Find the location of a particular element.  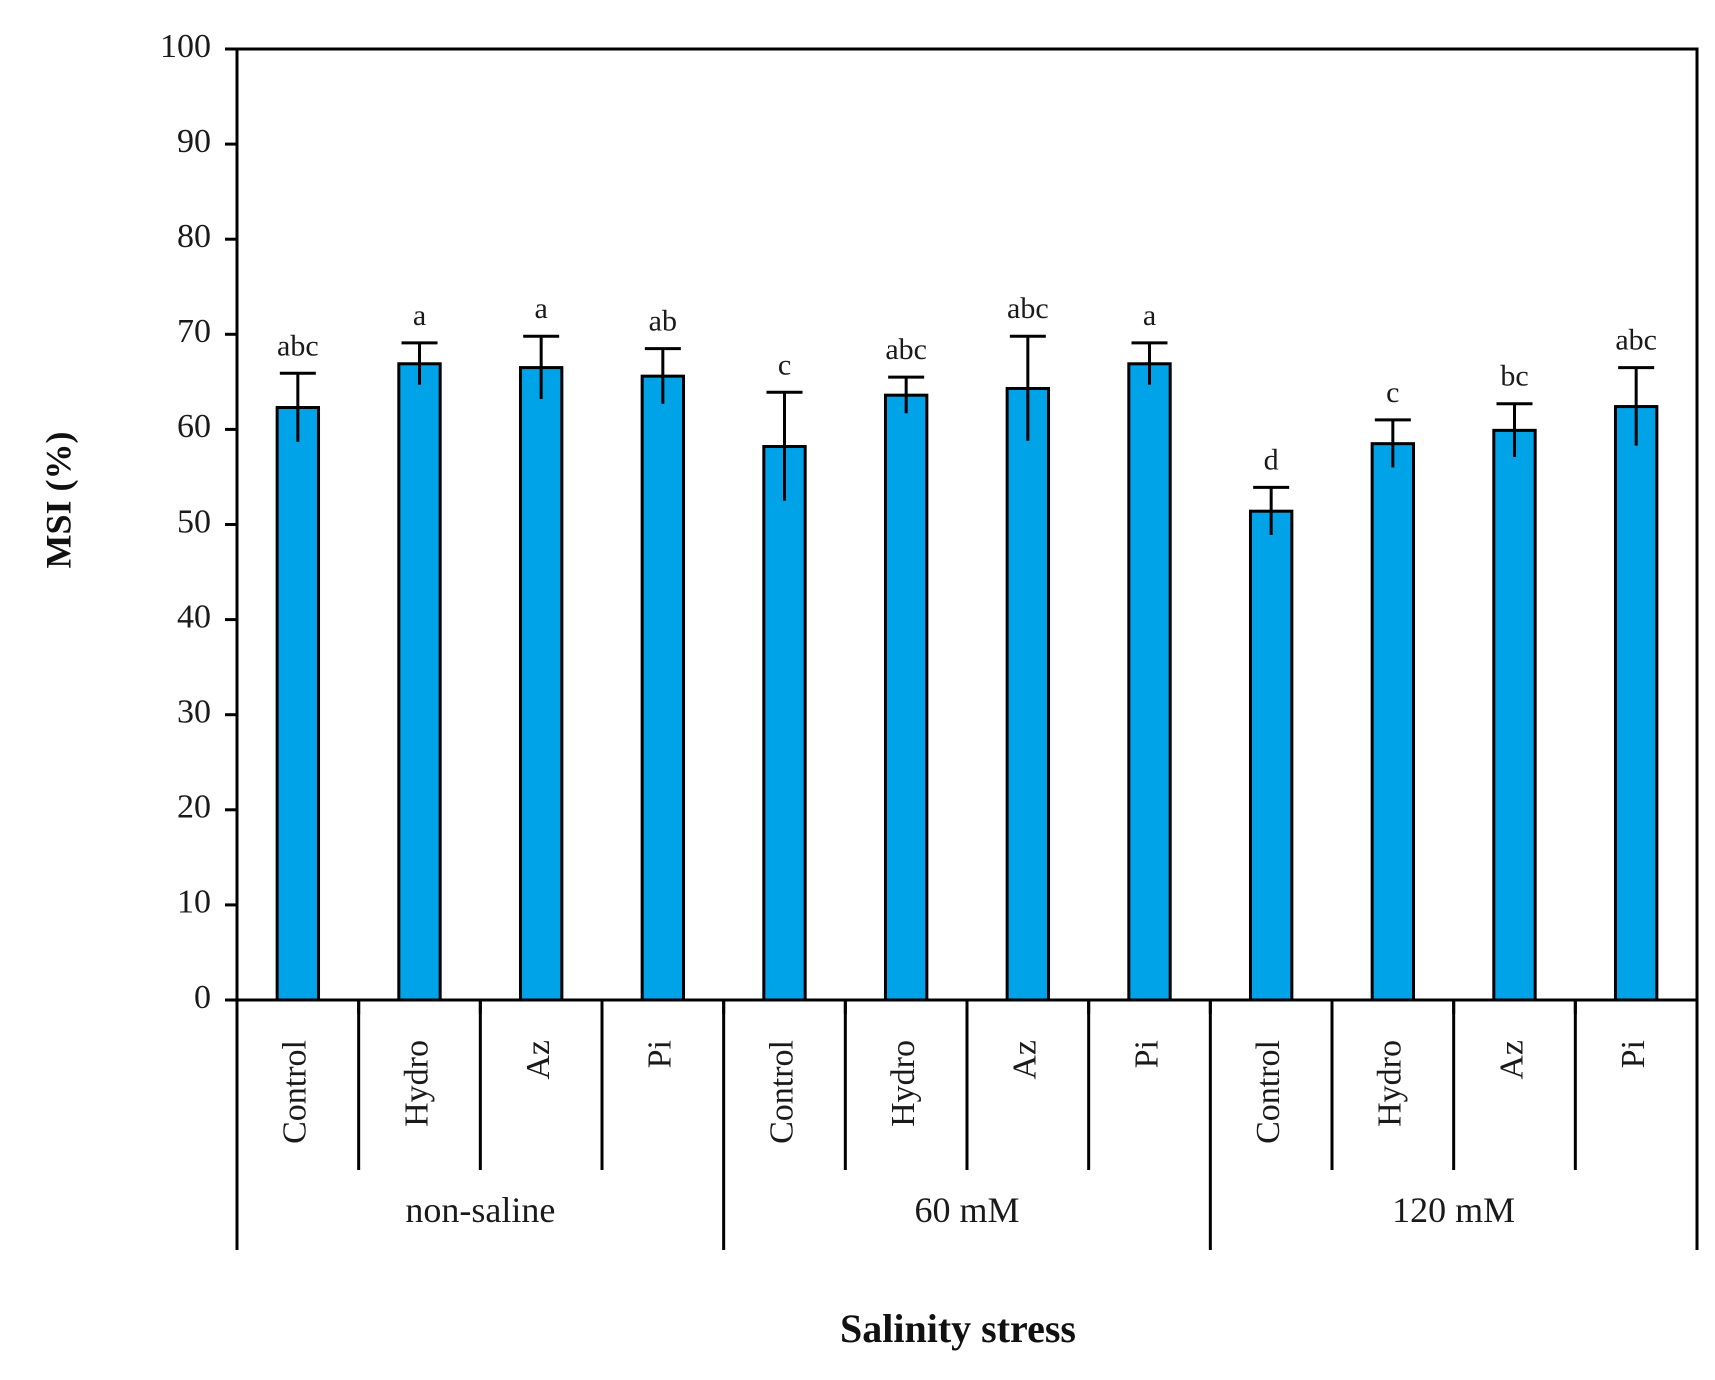

error-bars is located at coordinates (967, 434).